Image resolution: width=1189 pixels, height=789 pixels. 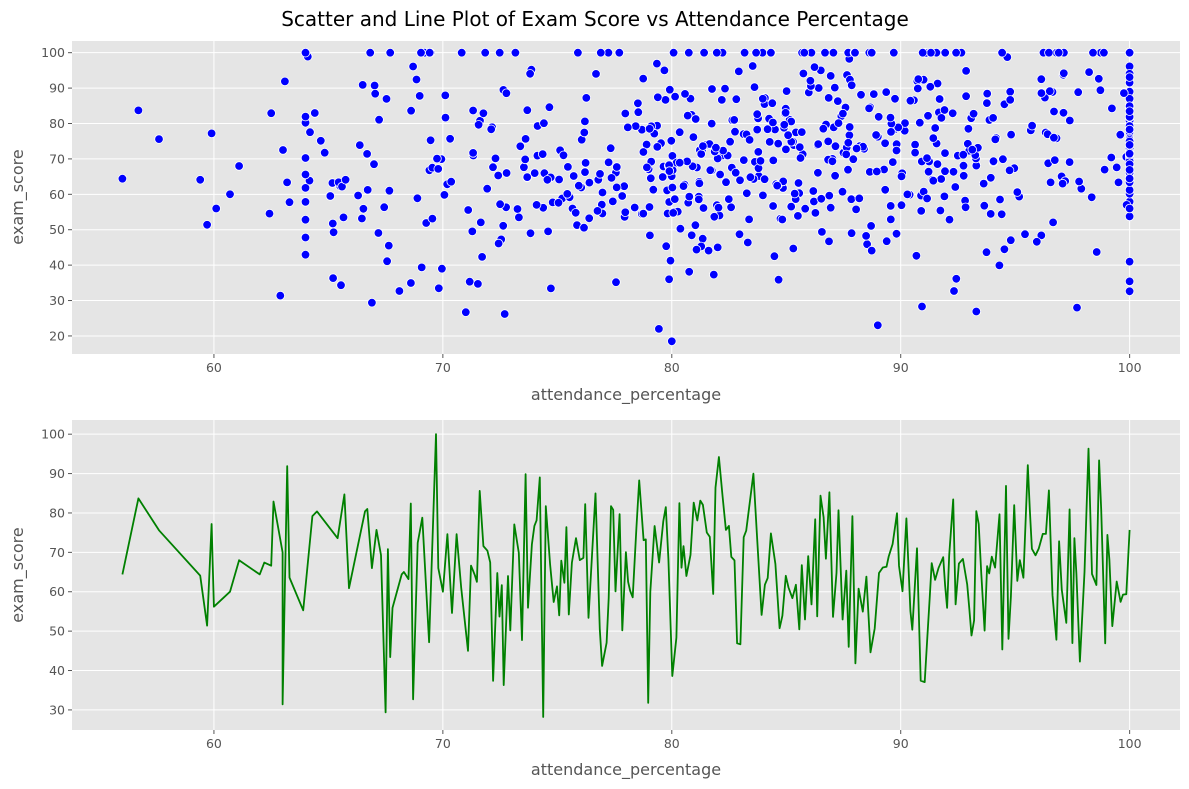 I want to click on y-tick-label: 70, so click(x=57, y=158).